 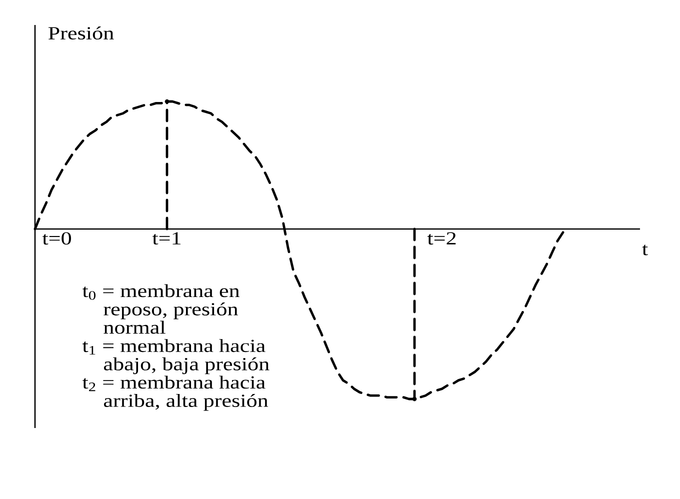 I want to click on x-tick-label: t=1, so click(x=166, y=238).